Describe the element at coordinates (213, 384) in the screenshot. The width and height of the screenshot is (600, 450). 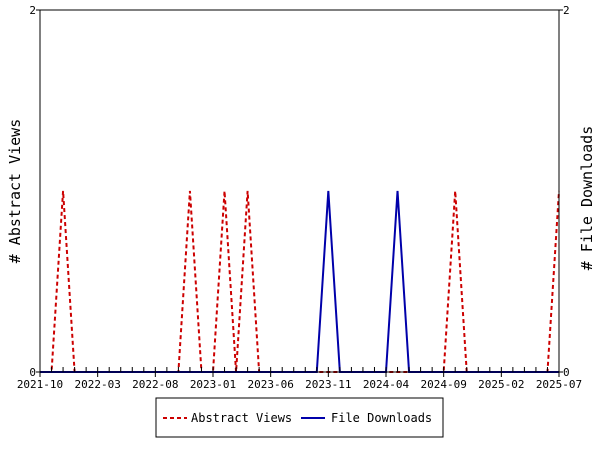
I see `x-tick-label: 2023-01` at that location.